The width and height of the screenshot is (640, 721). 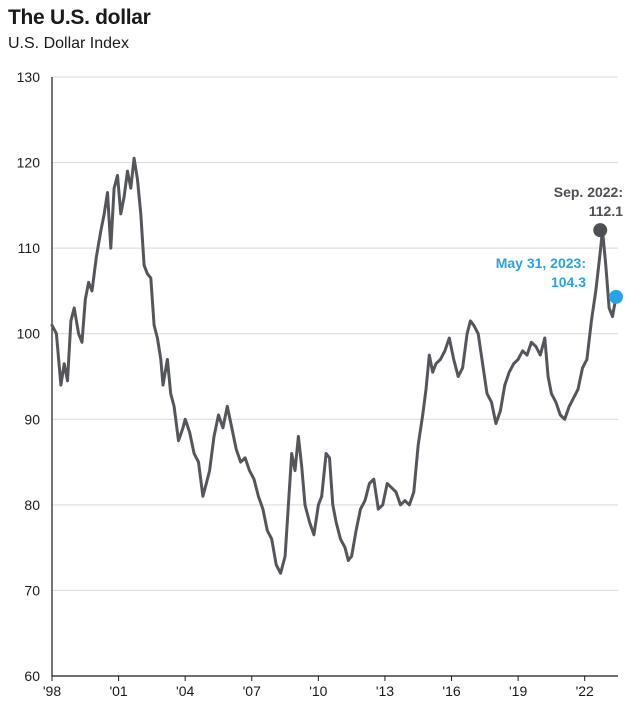 I want to click on y-tick-label-90: 90, so click(x=32, y=419).